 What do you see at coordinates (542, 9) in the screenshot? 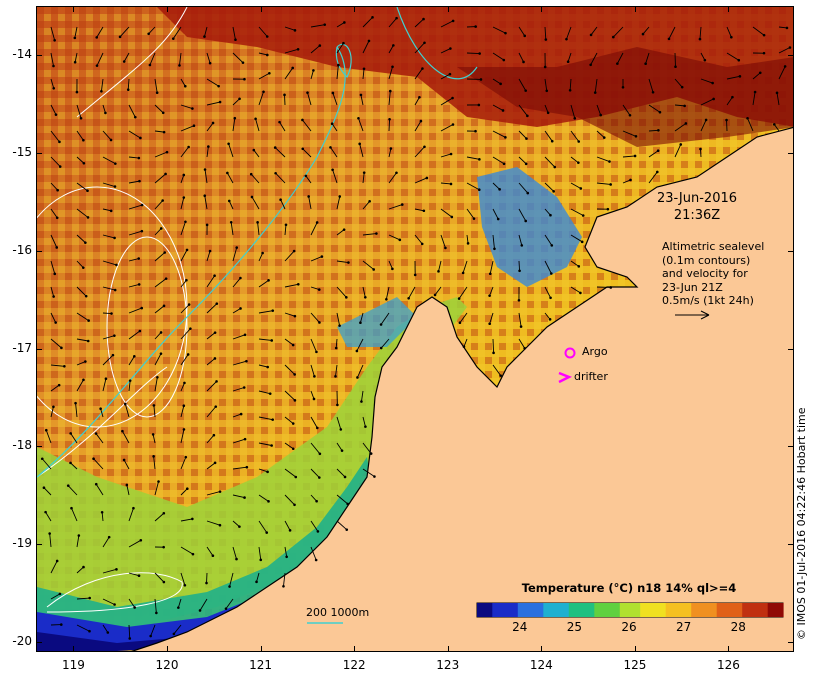
I see `x-tick-mark` at bounding box center [542, 9].